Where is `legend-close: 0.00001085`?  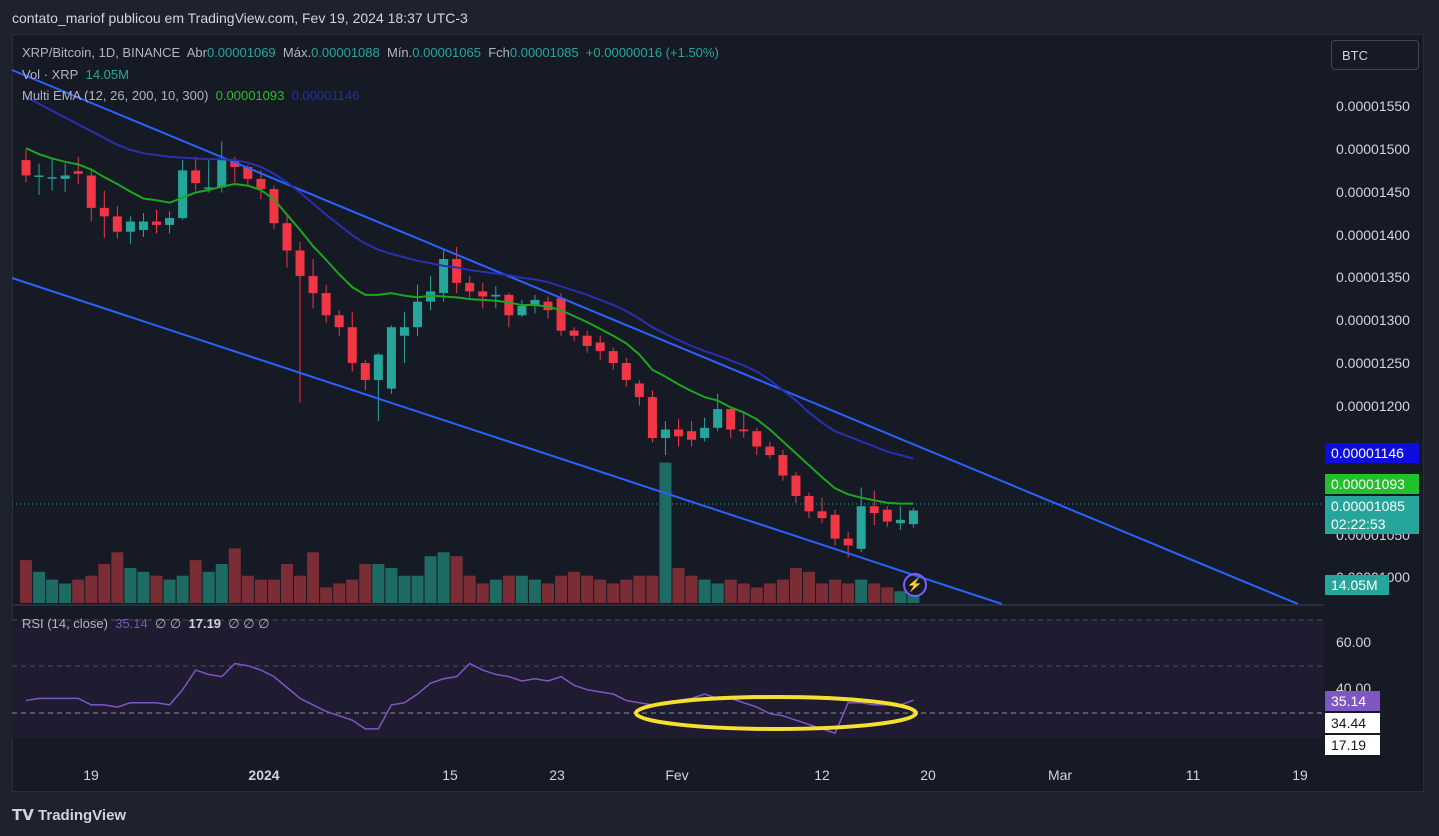
legend-close: 0.00001085 is located at coordinates (544, 52).